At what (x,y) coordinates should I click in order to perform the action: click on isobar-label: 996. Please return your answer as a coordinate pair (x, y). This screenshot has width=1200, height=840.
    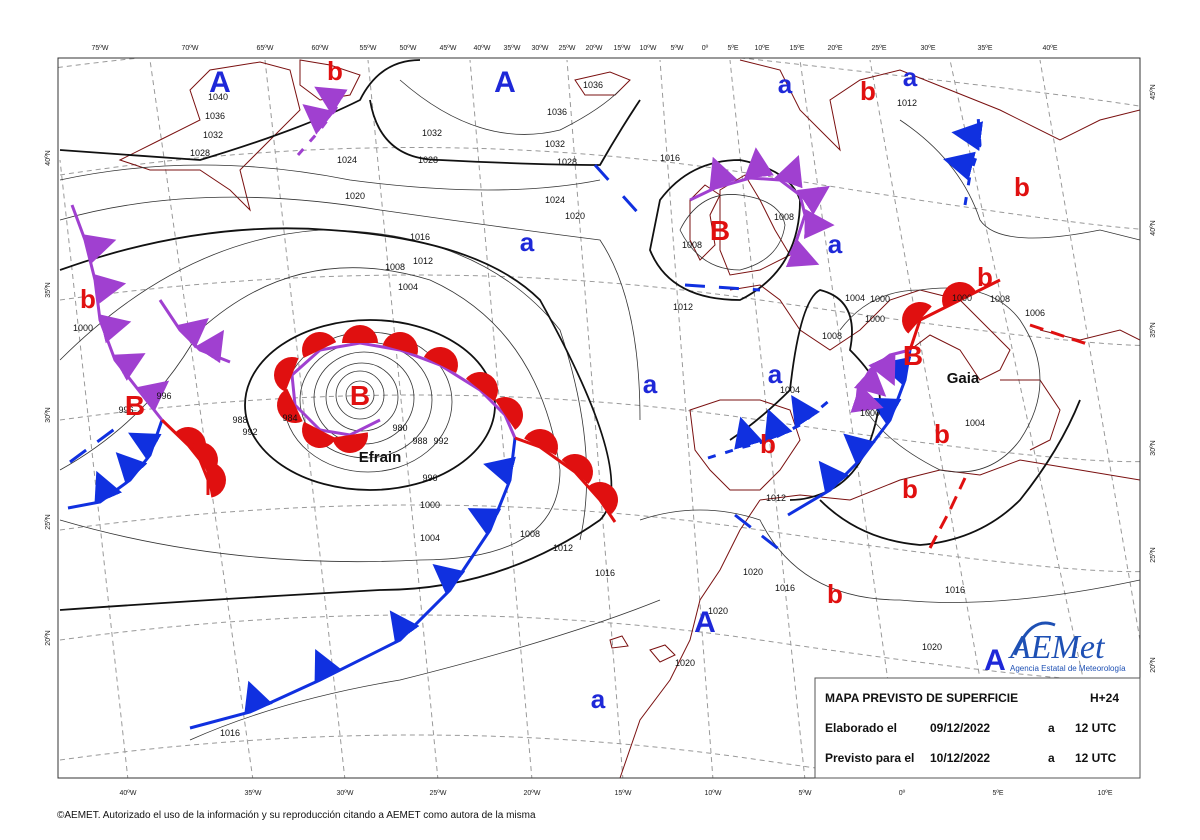
    Looking at the image, I should click on (429, 478).